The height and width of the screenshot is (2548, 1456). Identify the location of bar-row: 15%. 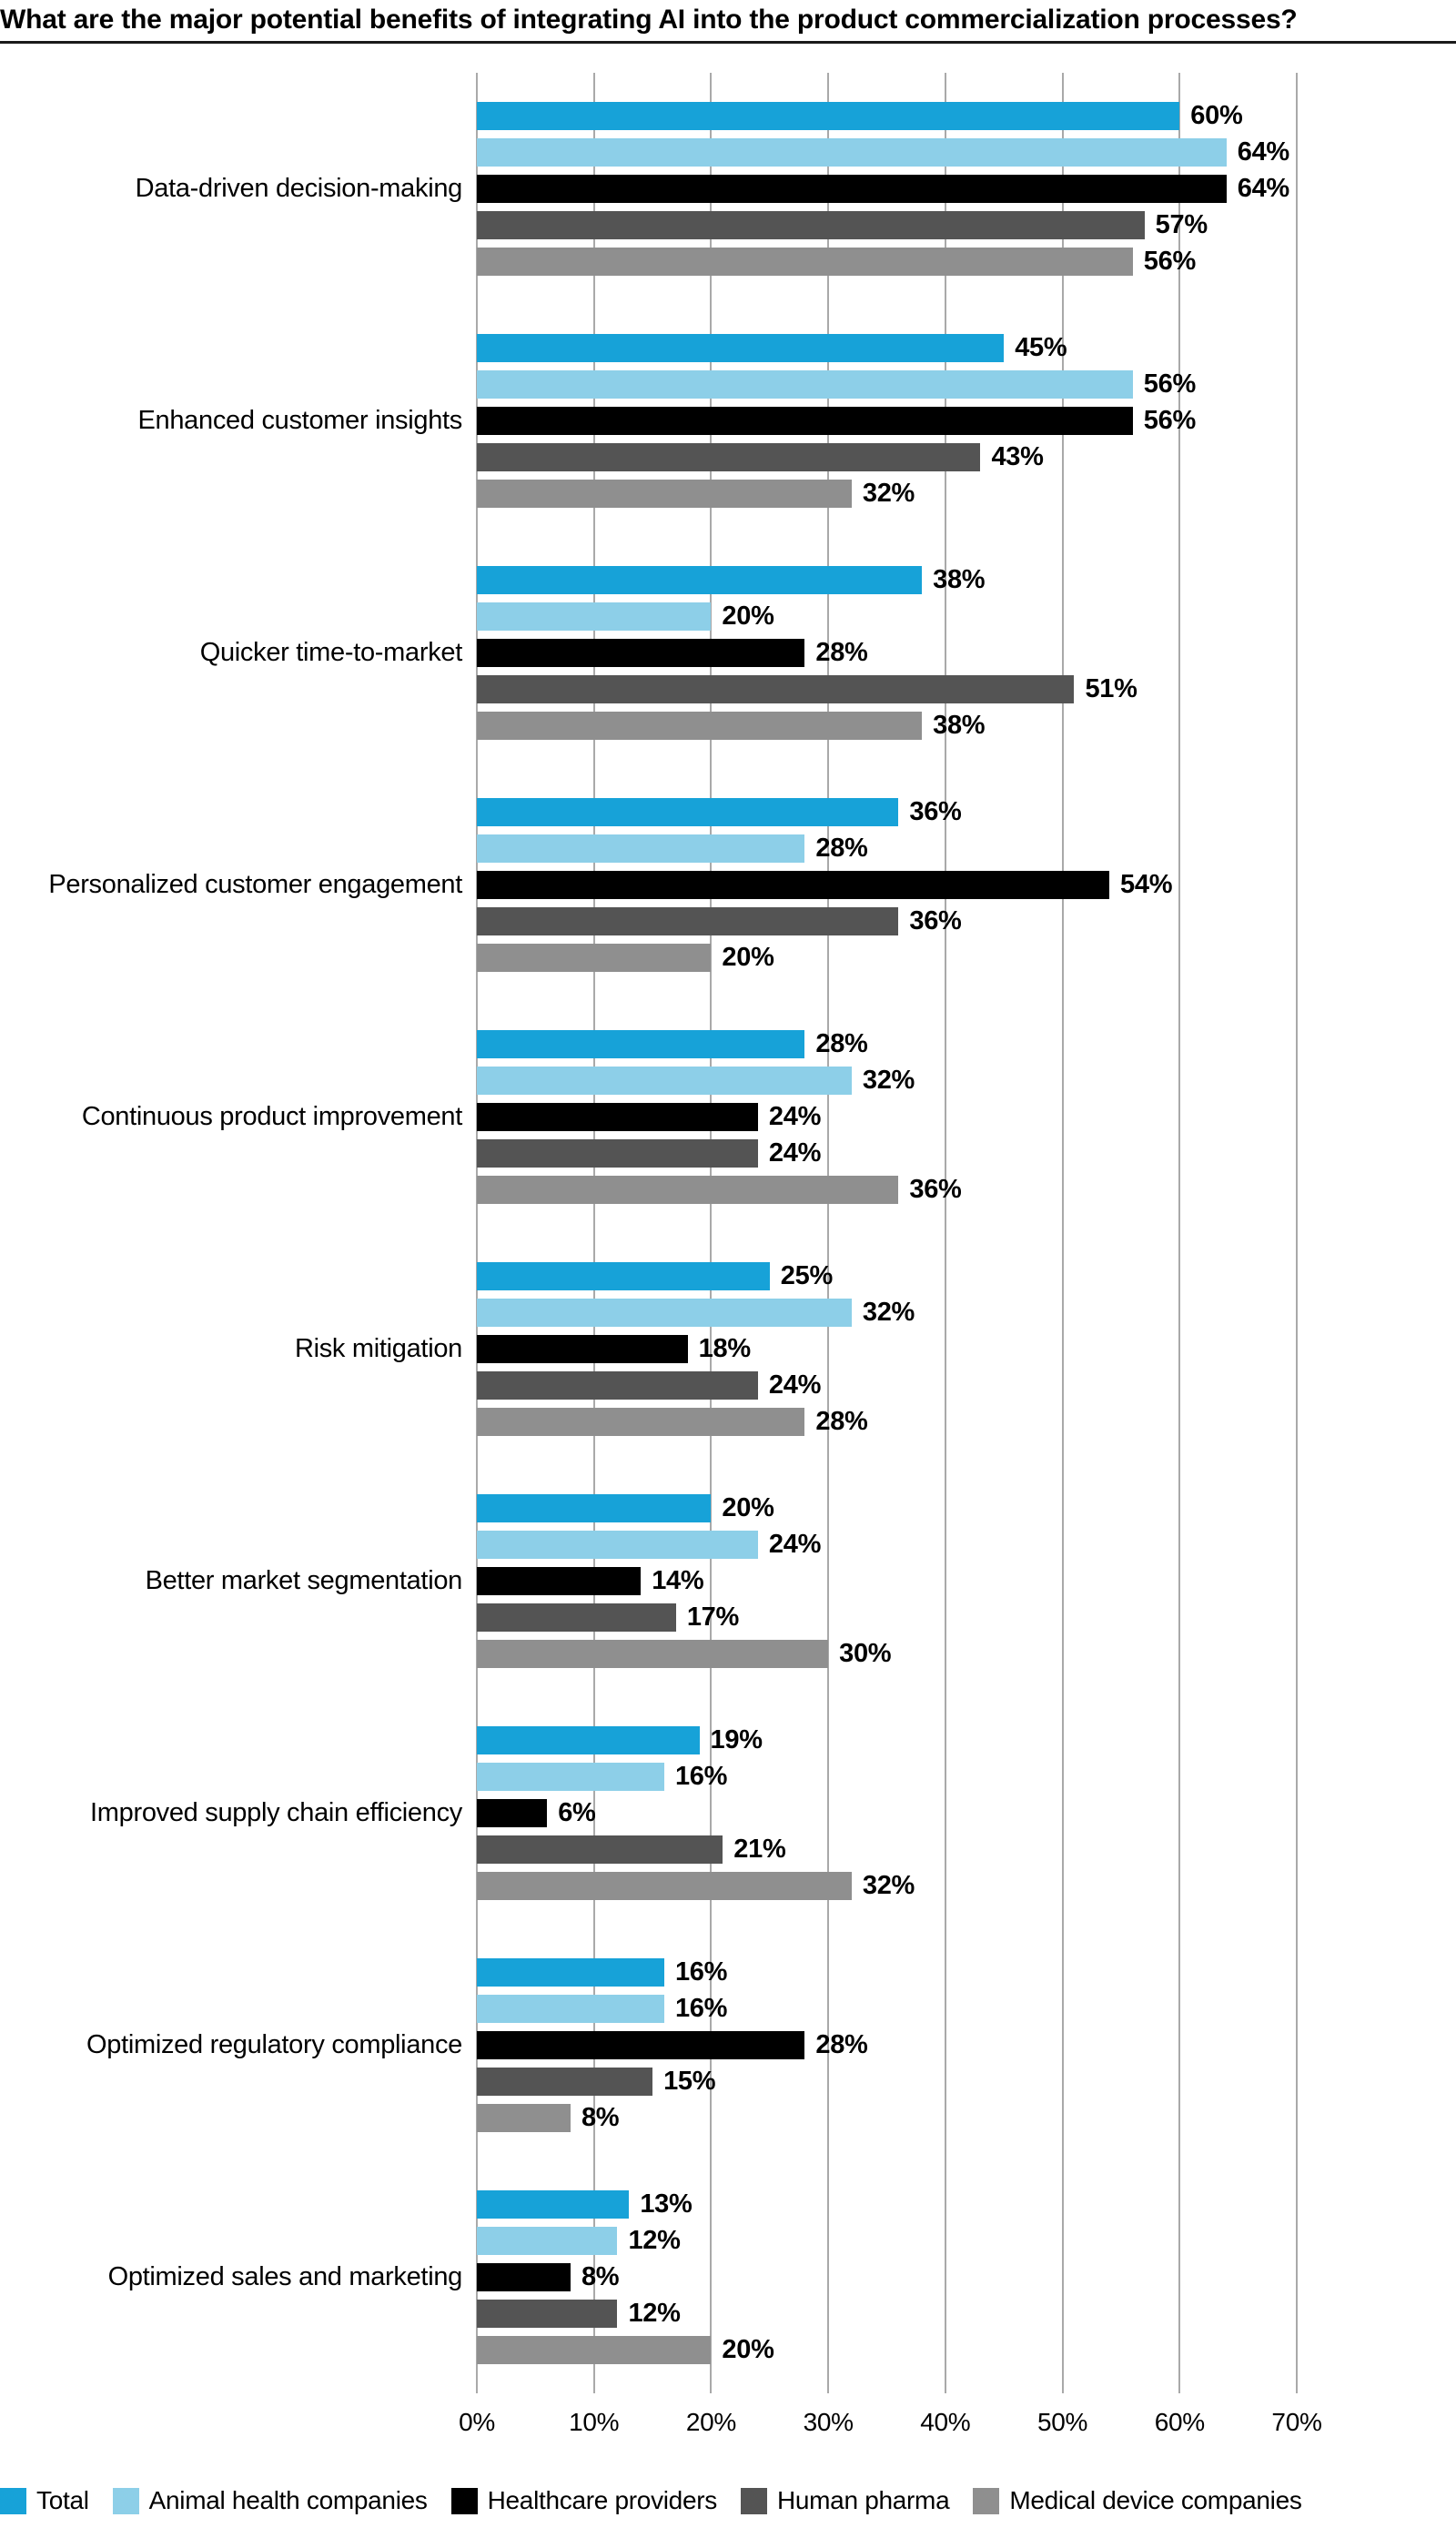
(887, 2082).